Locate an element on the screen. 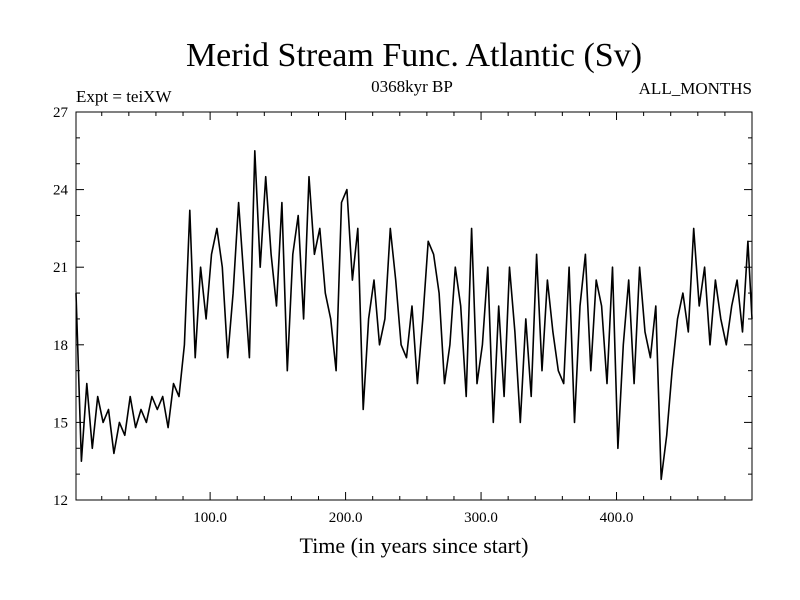  y-tick-label: 24 is located at coordinates (61, 191).